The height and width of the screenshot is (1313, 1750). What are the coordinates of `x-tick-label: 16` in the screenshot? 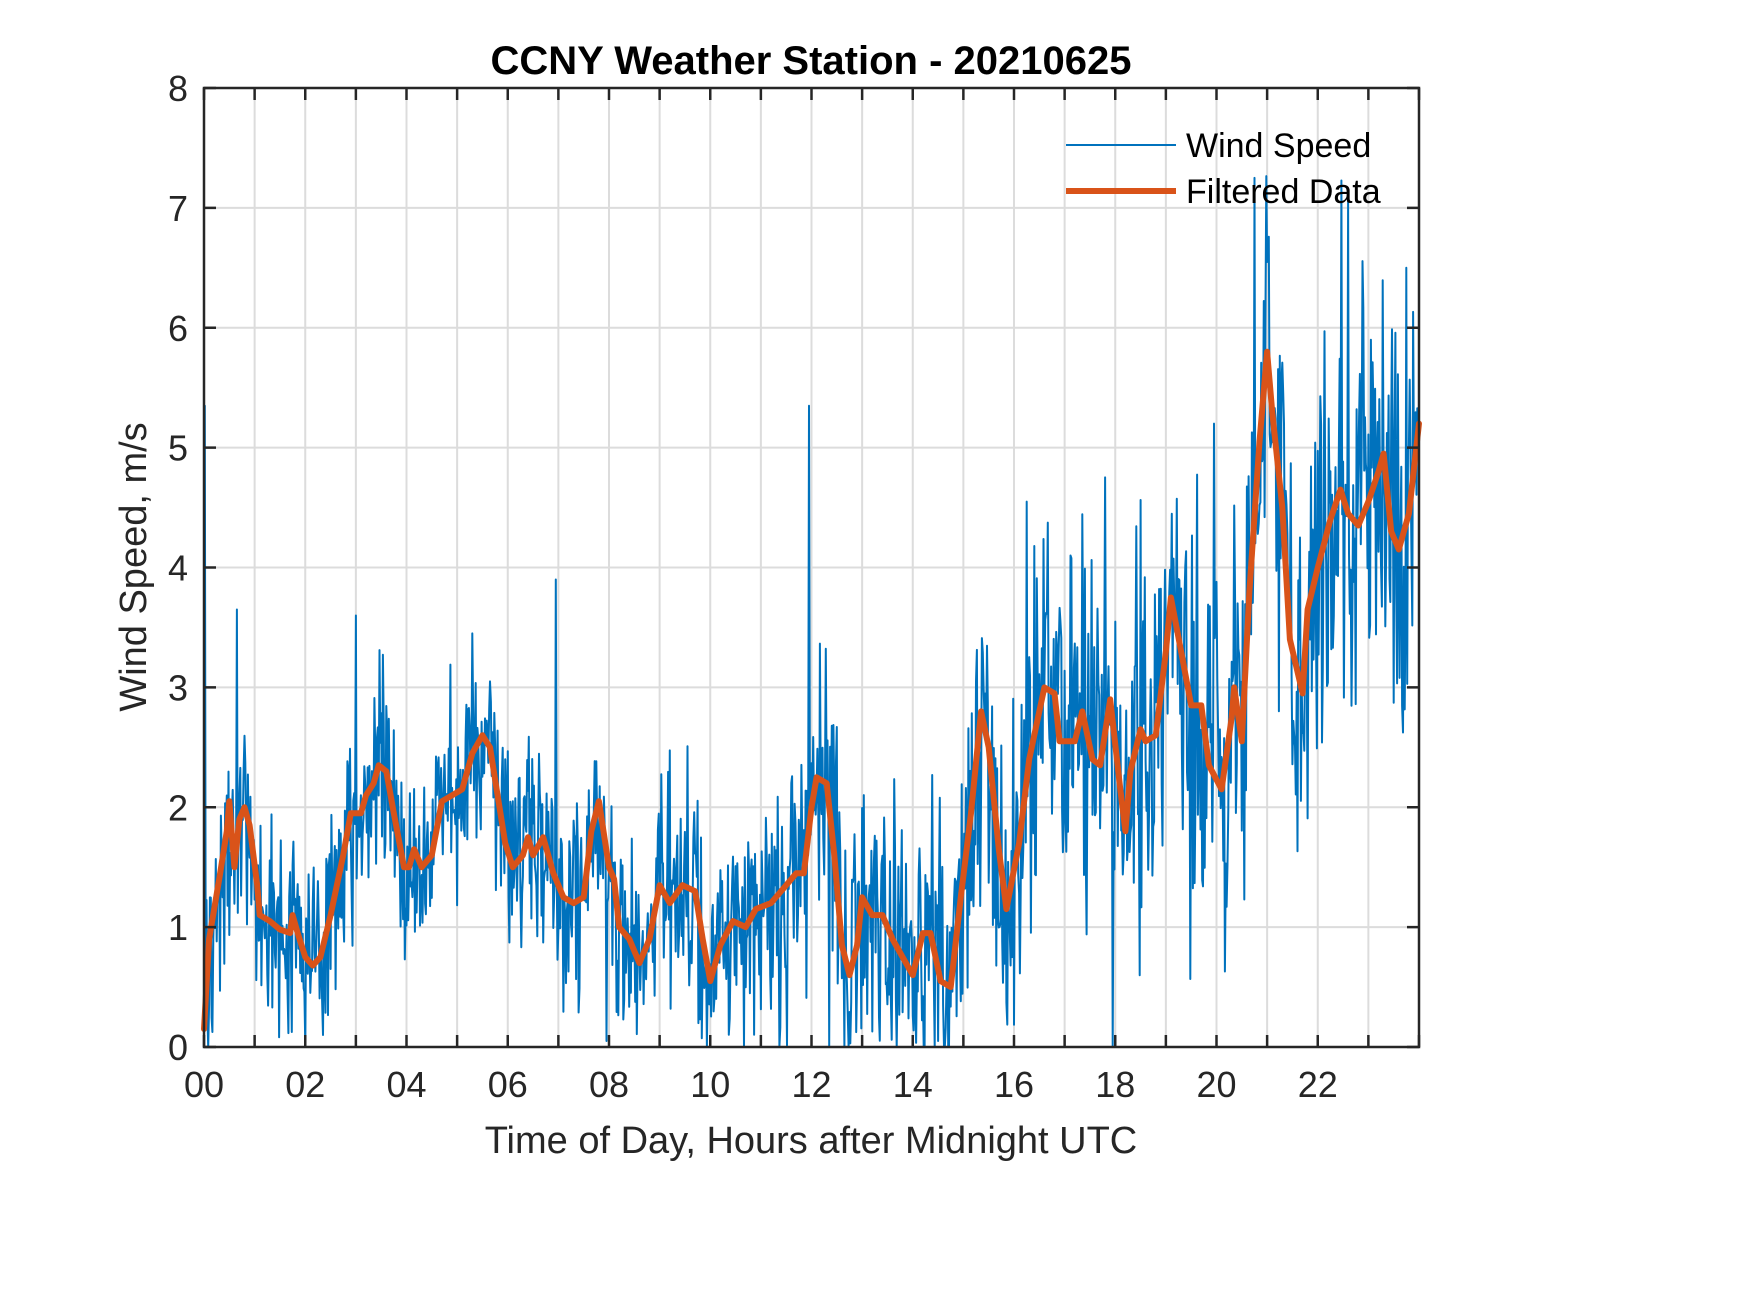 It's located at (1014, 1084).